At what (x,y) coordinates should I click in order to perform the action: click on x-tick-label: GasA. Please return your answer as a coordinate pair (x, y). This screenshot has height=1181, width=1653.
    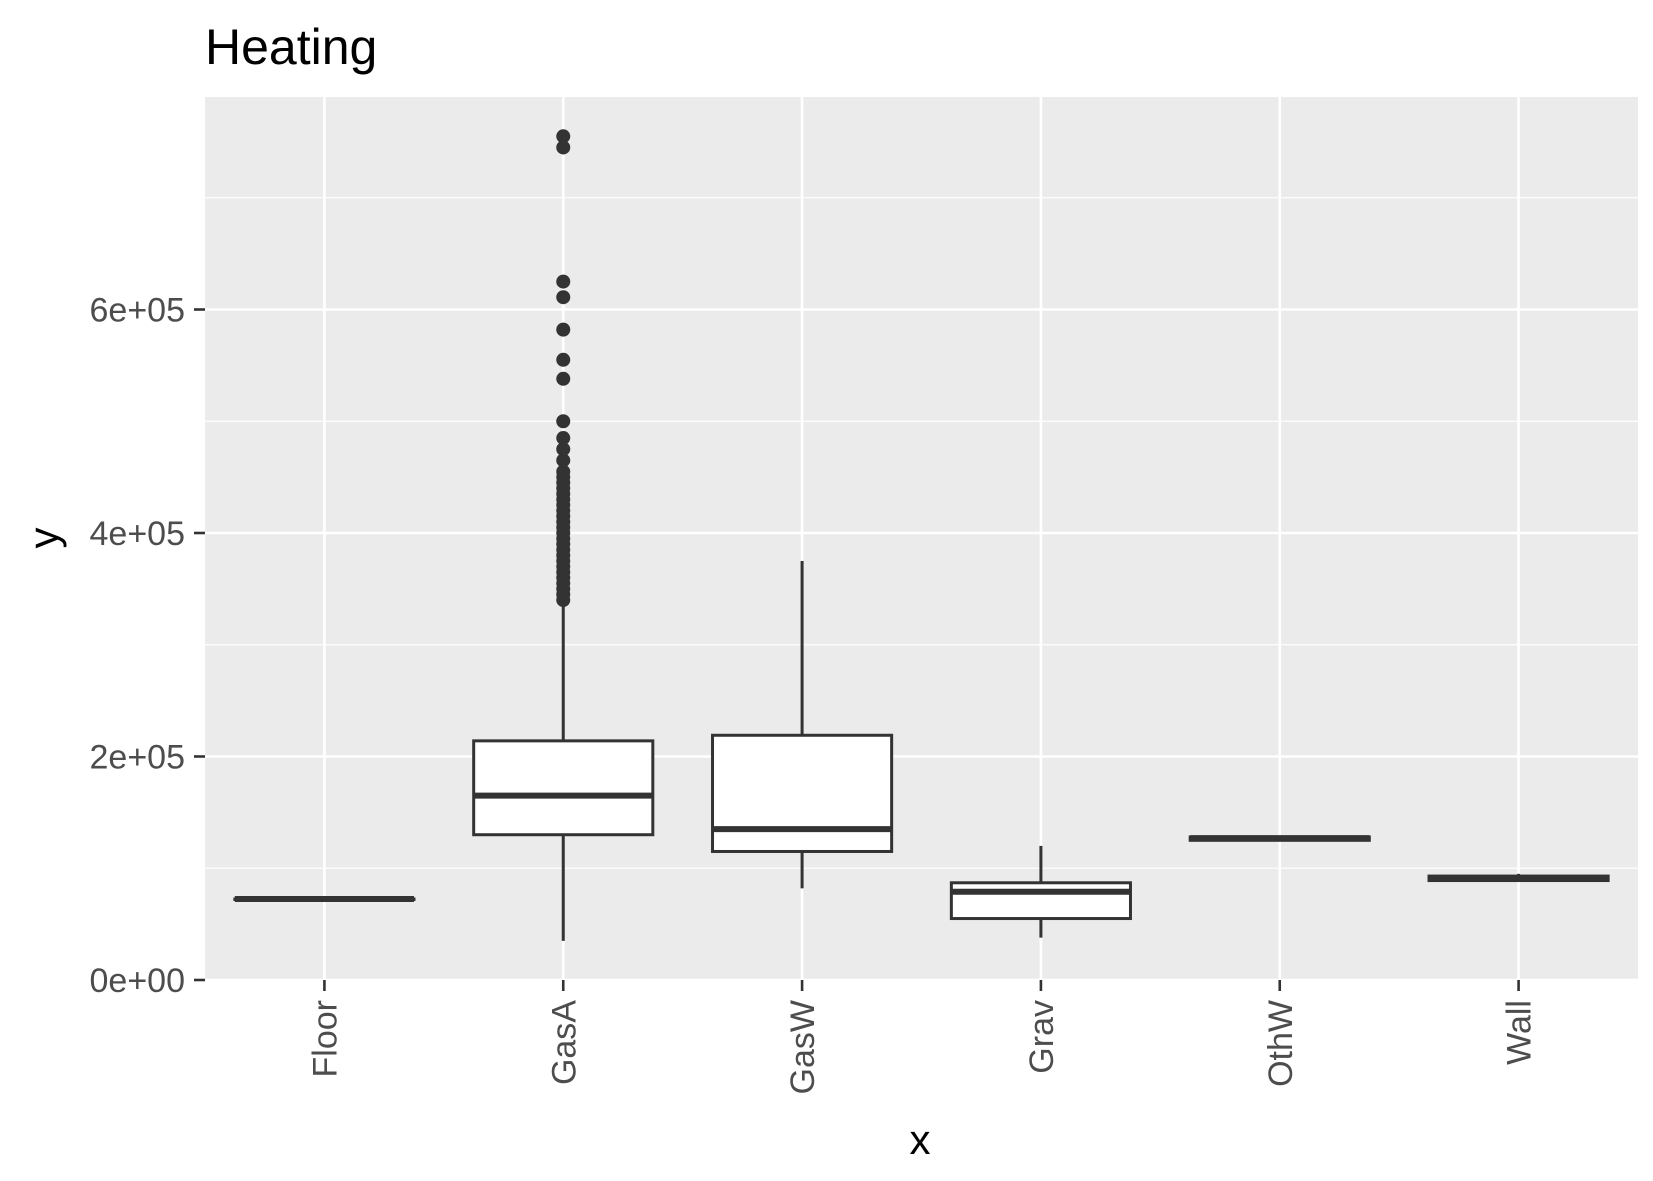
    Looking at the image, I should click on (564, 1042).